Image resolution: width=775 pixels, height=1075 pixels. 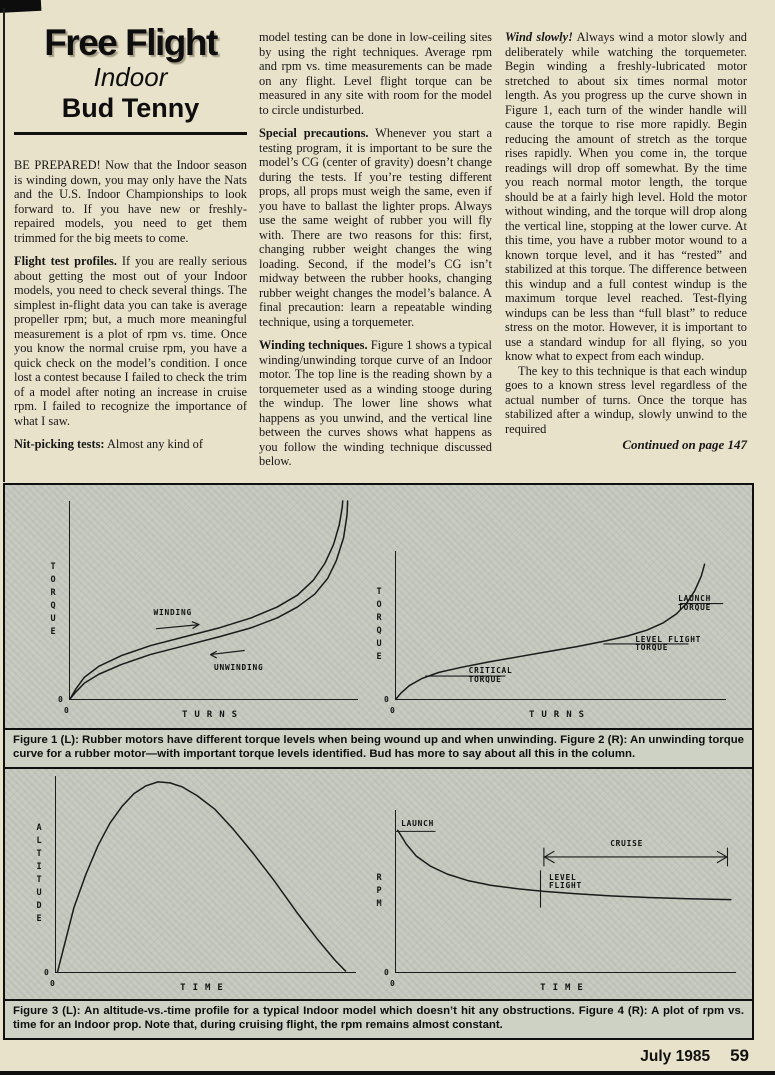 What do you see at coordinates (65, 261) in the screenshot?
I see `paragraph-lead: Flight test profiles.` at bounding box center [65, 261].